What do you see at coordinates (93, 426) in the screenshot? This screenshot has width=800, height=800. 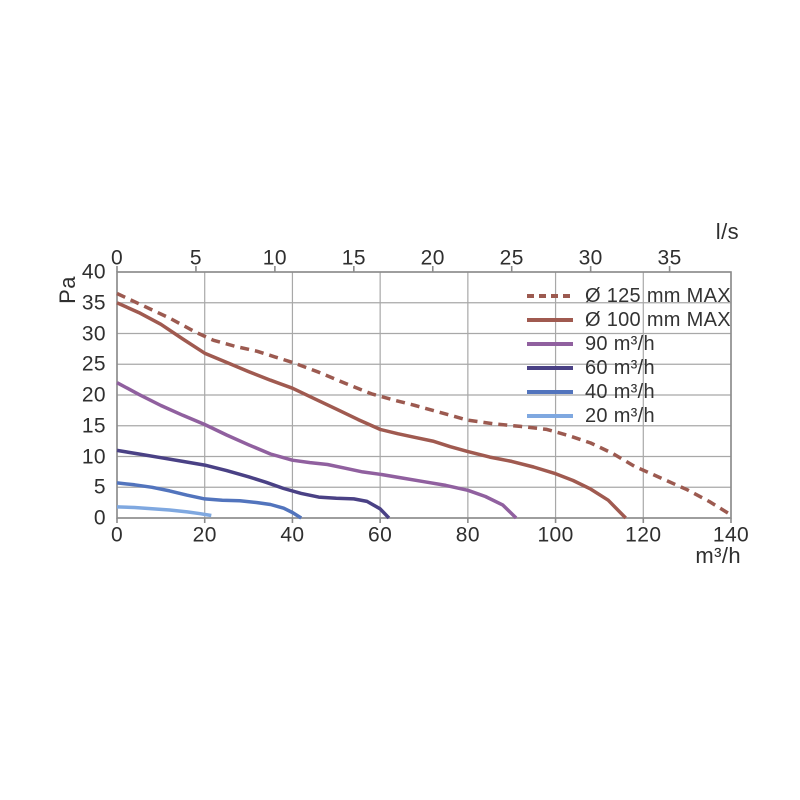 I see `y-tick-label: 15` at bounding box center [93, 426].